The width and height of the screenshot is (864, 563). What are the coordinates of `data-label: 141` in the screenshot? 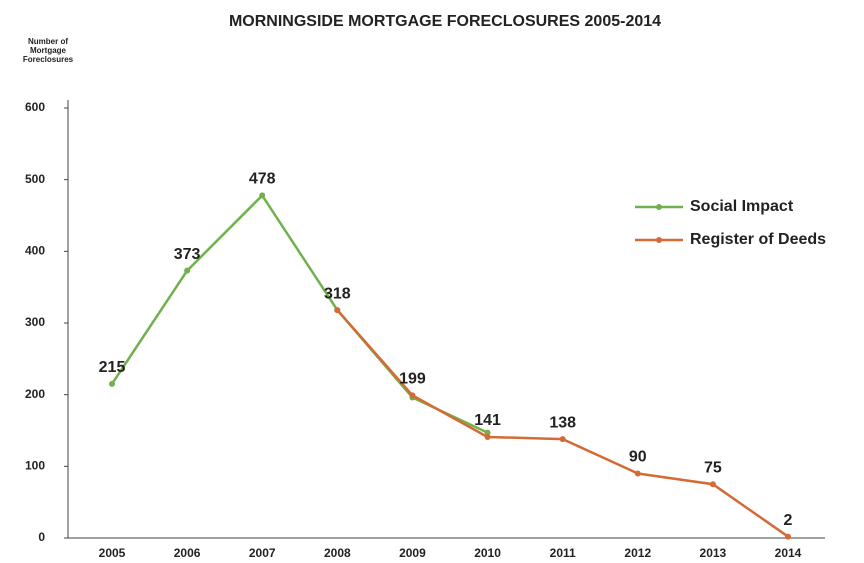 It's located at (487, 420).